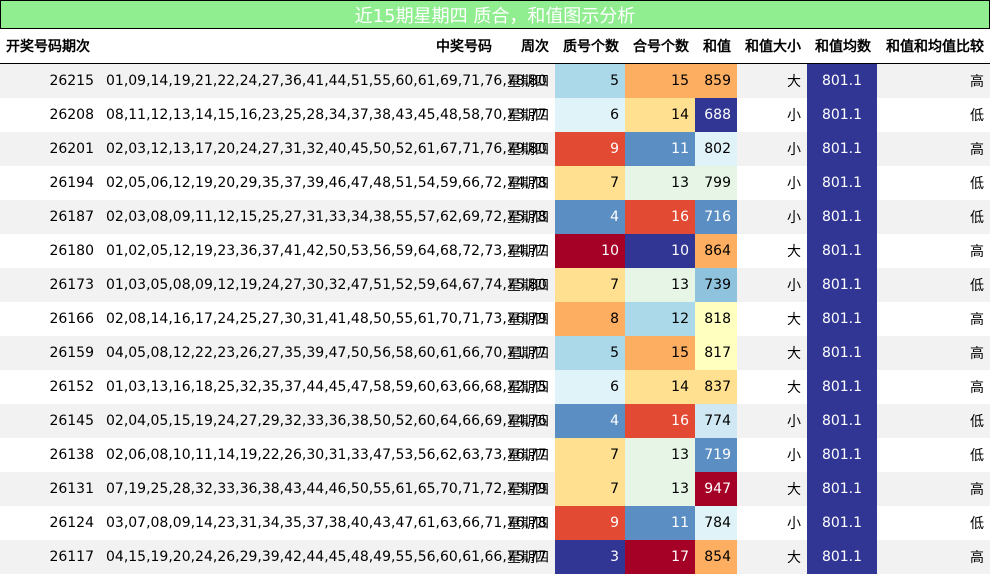 This screenshot has height=576, width=990. Describe the element at coordinates (716, 149) in the screenshot. I see `cell-sum: 802` at that location.